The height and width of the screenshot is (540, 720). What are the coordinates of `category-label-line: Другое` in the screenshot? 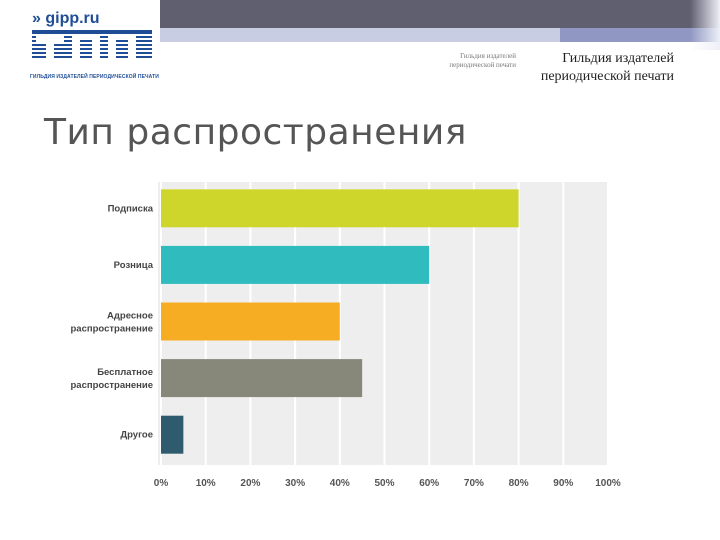 It's located at (136, 435).